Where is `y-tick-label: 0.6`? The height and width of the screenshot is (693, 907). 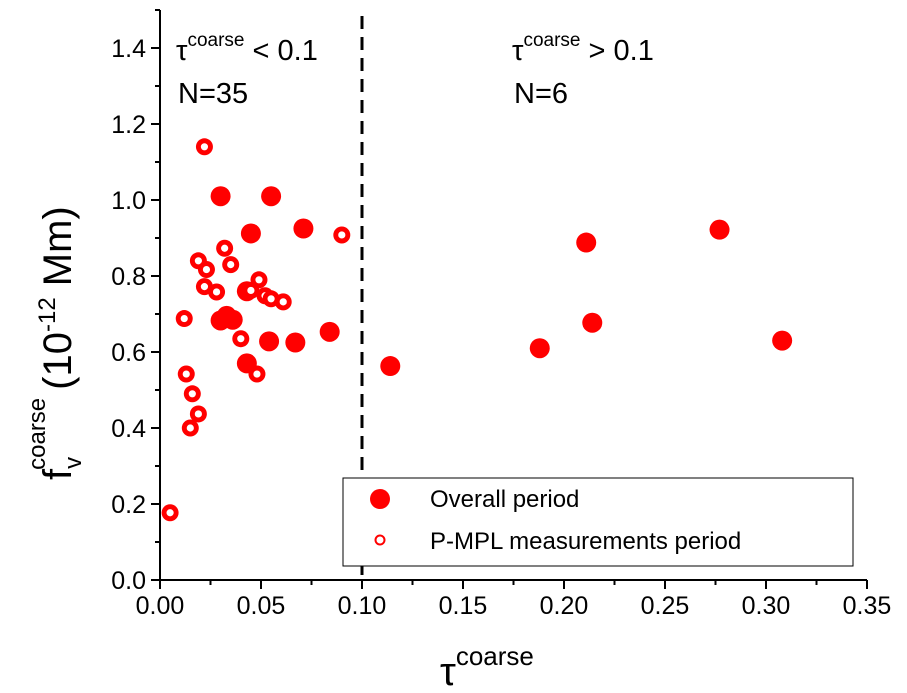 y-tick-label: 0.6 is located at coordinates (128, 353).